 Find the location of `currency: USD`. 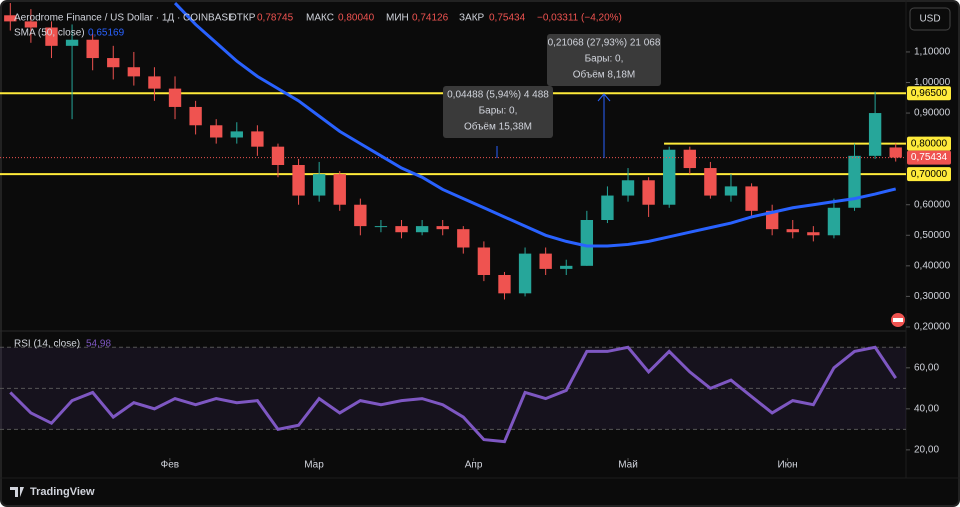

currency: USD is located at coordinates (929, 19).